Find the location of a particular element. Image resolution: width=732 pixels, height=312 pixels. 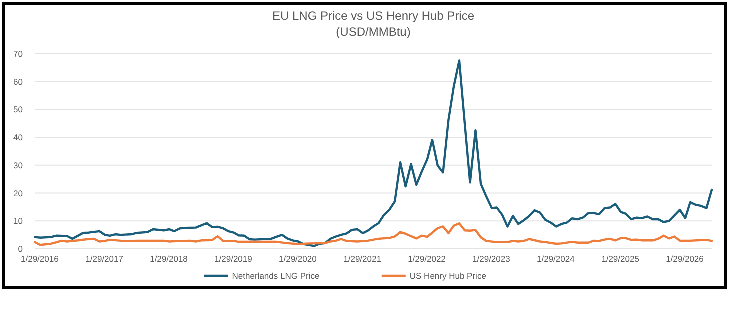

chart-subtitle: (USD/MMBtu) is located at coordinates (373, 32).